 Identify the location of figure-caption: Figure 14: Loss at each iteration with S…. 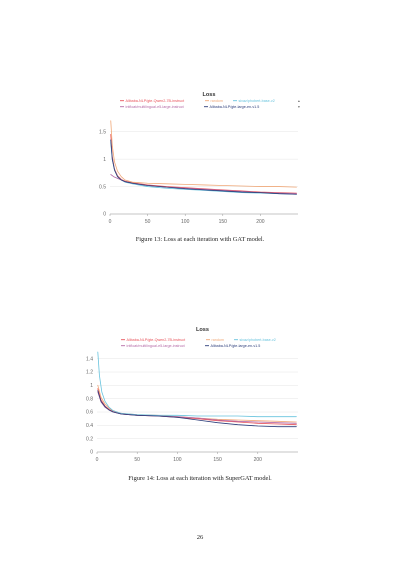
(200, 478).